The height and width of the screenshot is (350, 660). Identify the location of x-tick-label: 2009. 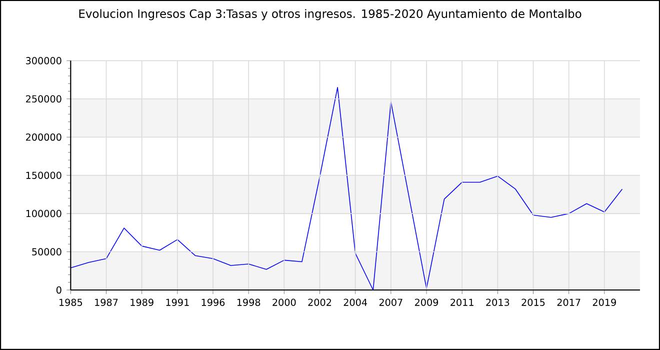
(426, 302).